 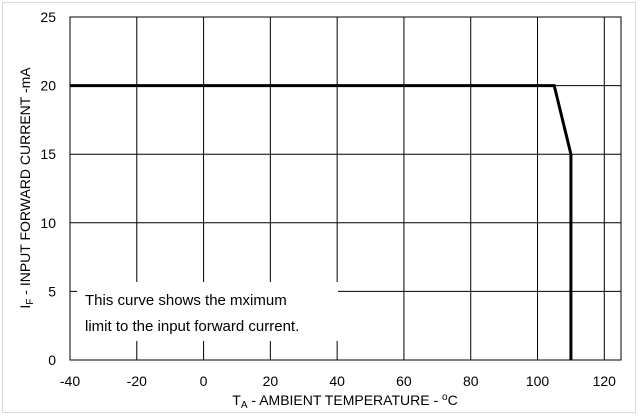 I want to click on annotation-line-1: This curve shows the mximum, so click(x=186, y=300).